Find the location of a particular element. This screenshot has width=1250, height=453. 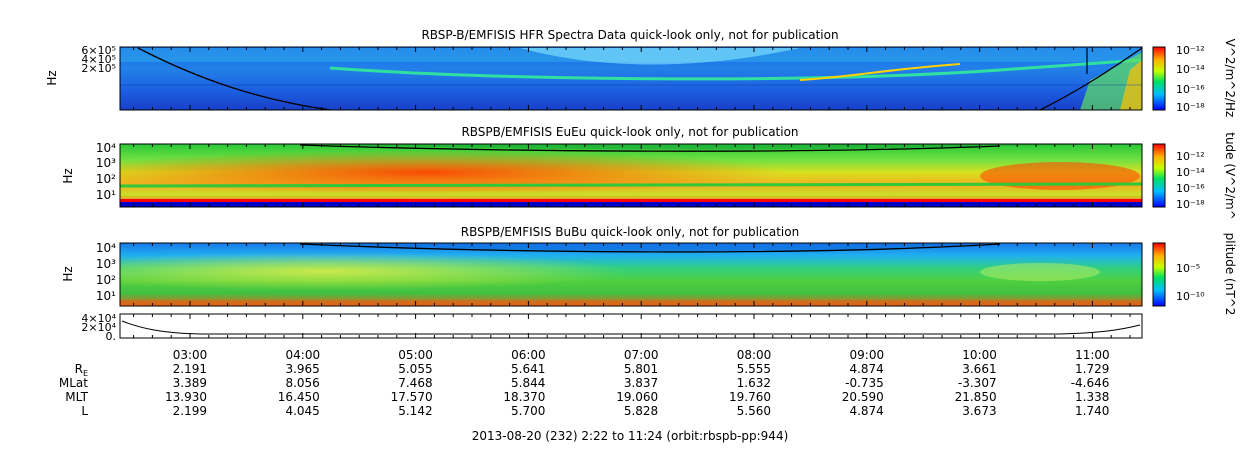

time-tick-label: 04:00 is located at coordinates (303, 355).